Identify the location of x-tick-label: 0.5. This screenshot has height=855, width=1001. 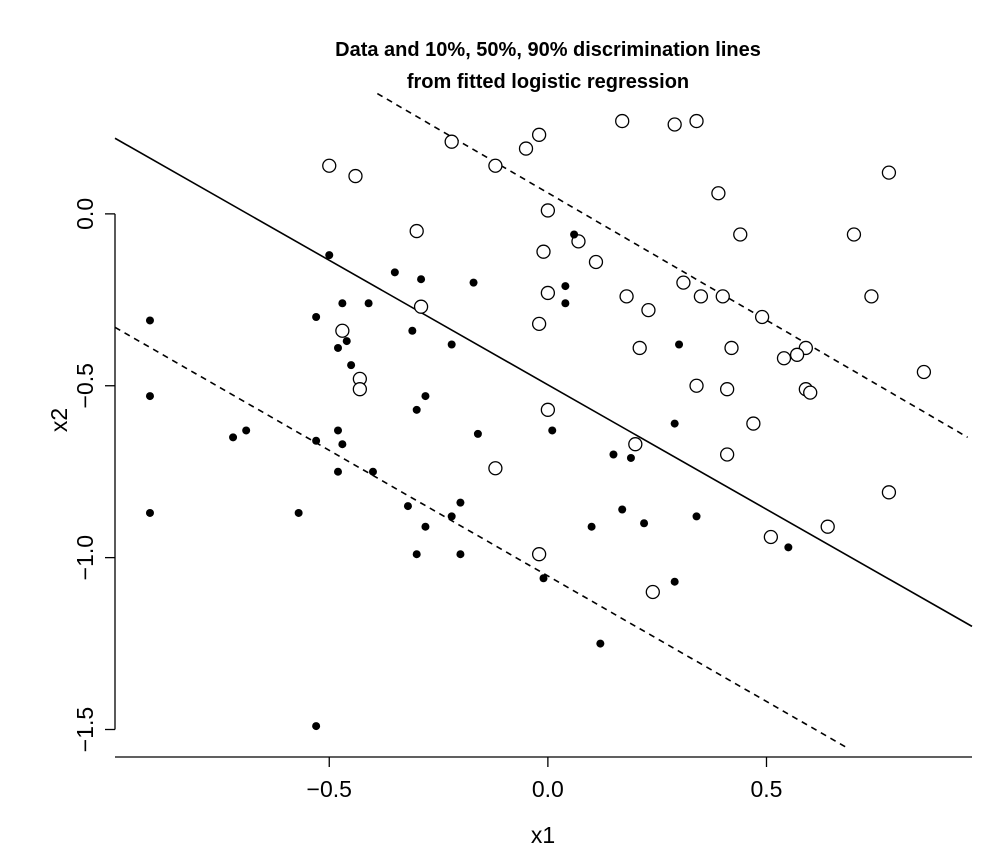
(767, 789).